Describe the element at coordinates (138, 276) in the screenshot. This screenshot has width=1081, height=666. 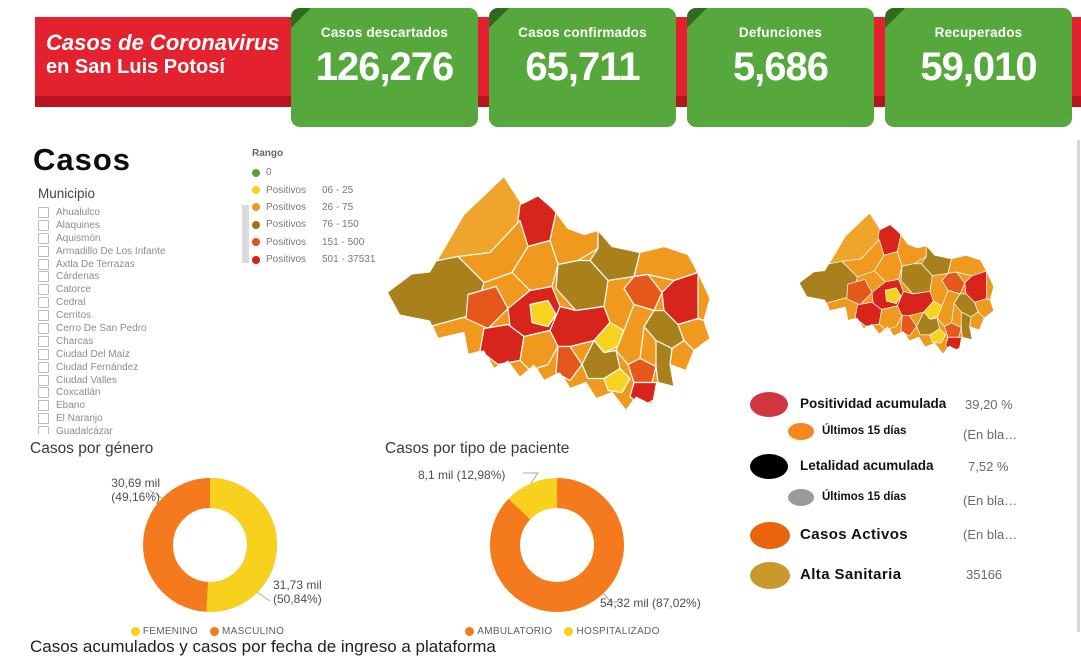
I see `municipio-checkbox-item: Cárdenas` at that location.